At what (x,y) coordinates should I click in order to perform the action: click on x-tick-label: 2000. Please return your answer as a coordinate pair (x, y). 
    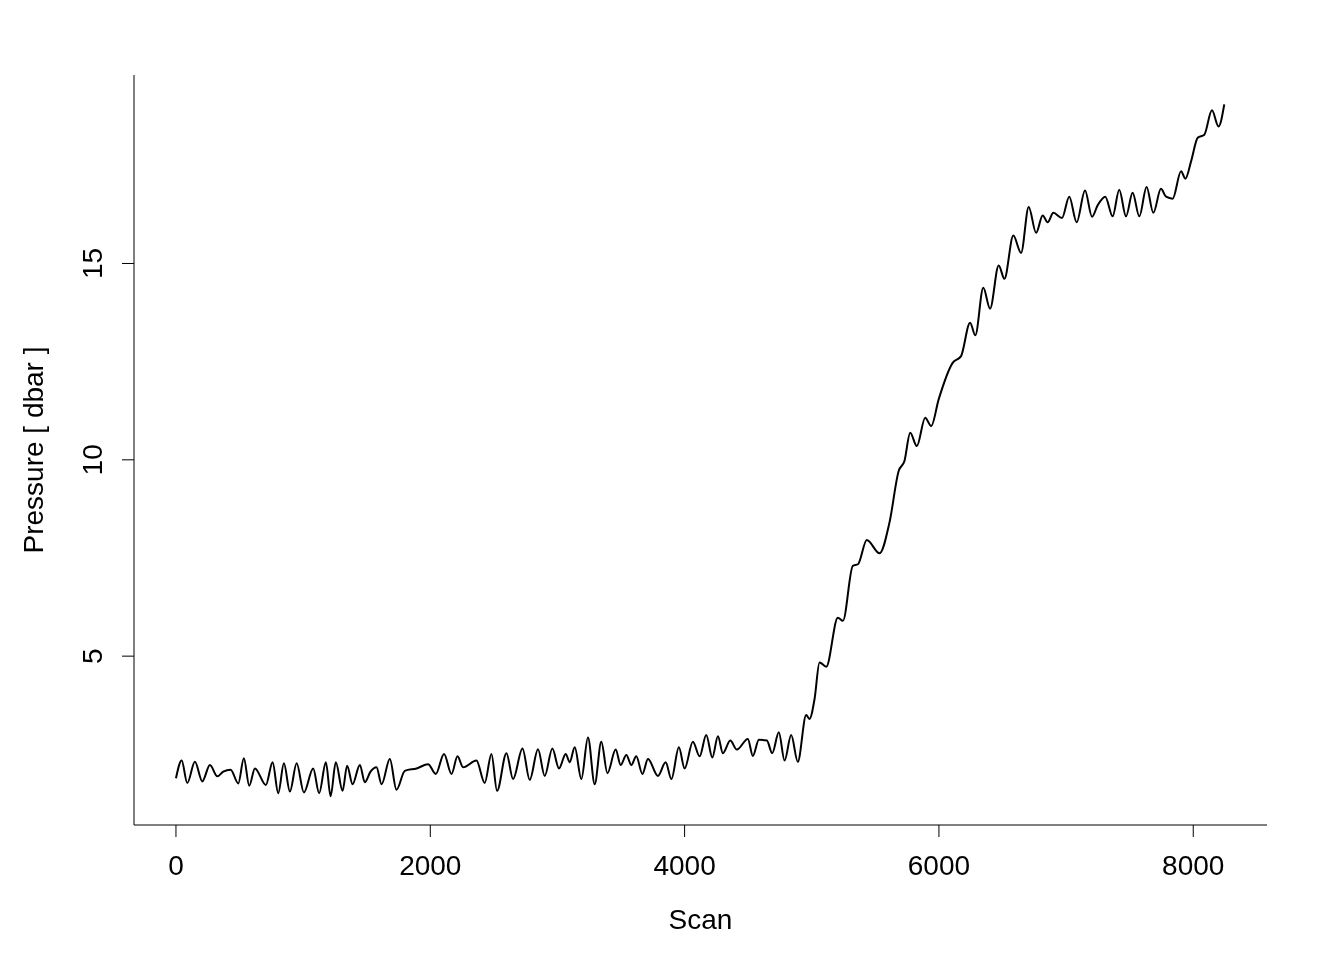
    Looking at the image, I should click on (430, 865).